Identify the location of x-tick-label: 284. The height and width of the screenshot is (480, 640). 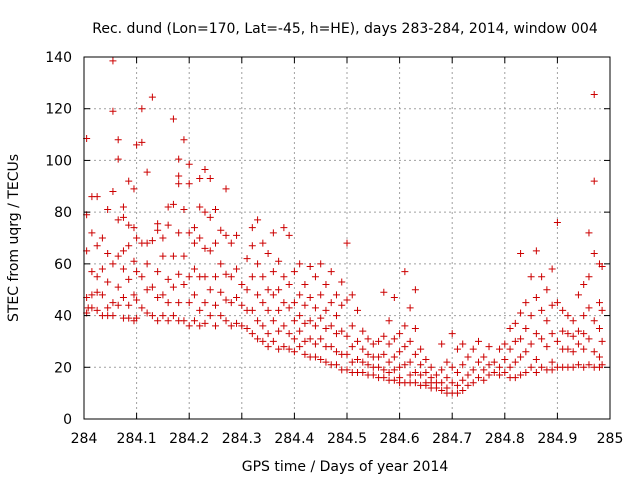
(84, 439).